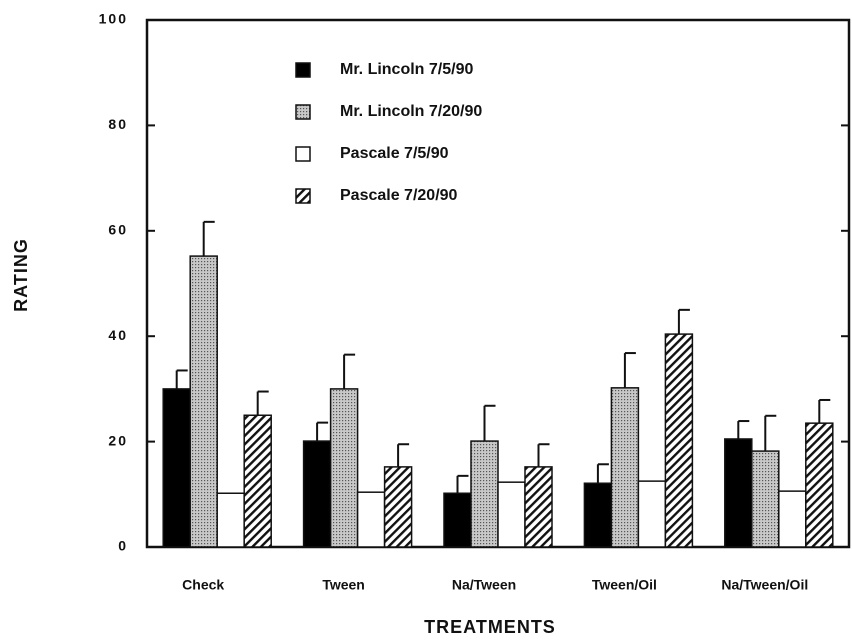 The image size is (852, 640). What do you see at coordinates (113, 19) in the screenshot?
I see `y-tick-label: 100` at bounding box center [113, 19].